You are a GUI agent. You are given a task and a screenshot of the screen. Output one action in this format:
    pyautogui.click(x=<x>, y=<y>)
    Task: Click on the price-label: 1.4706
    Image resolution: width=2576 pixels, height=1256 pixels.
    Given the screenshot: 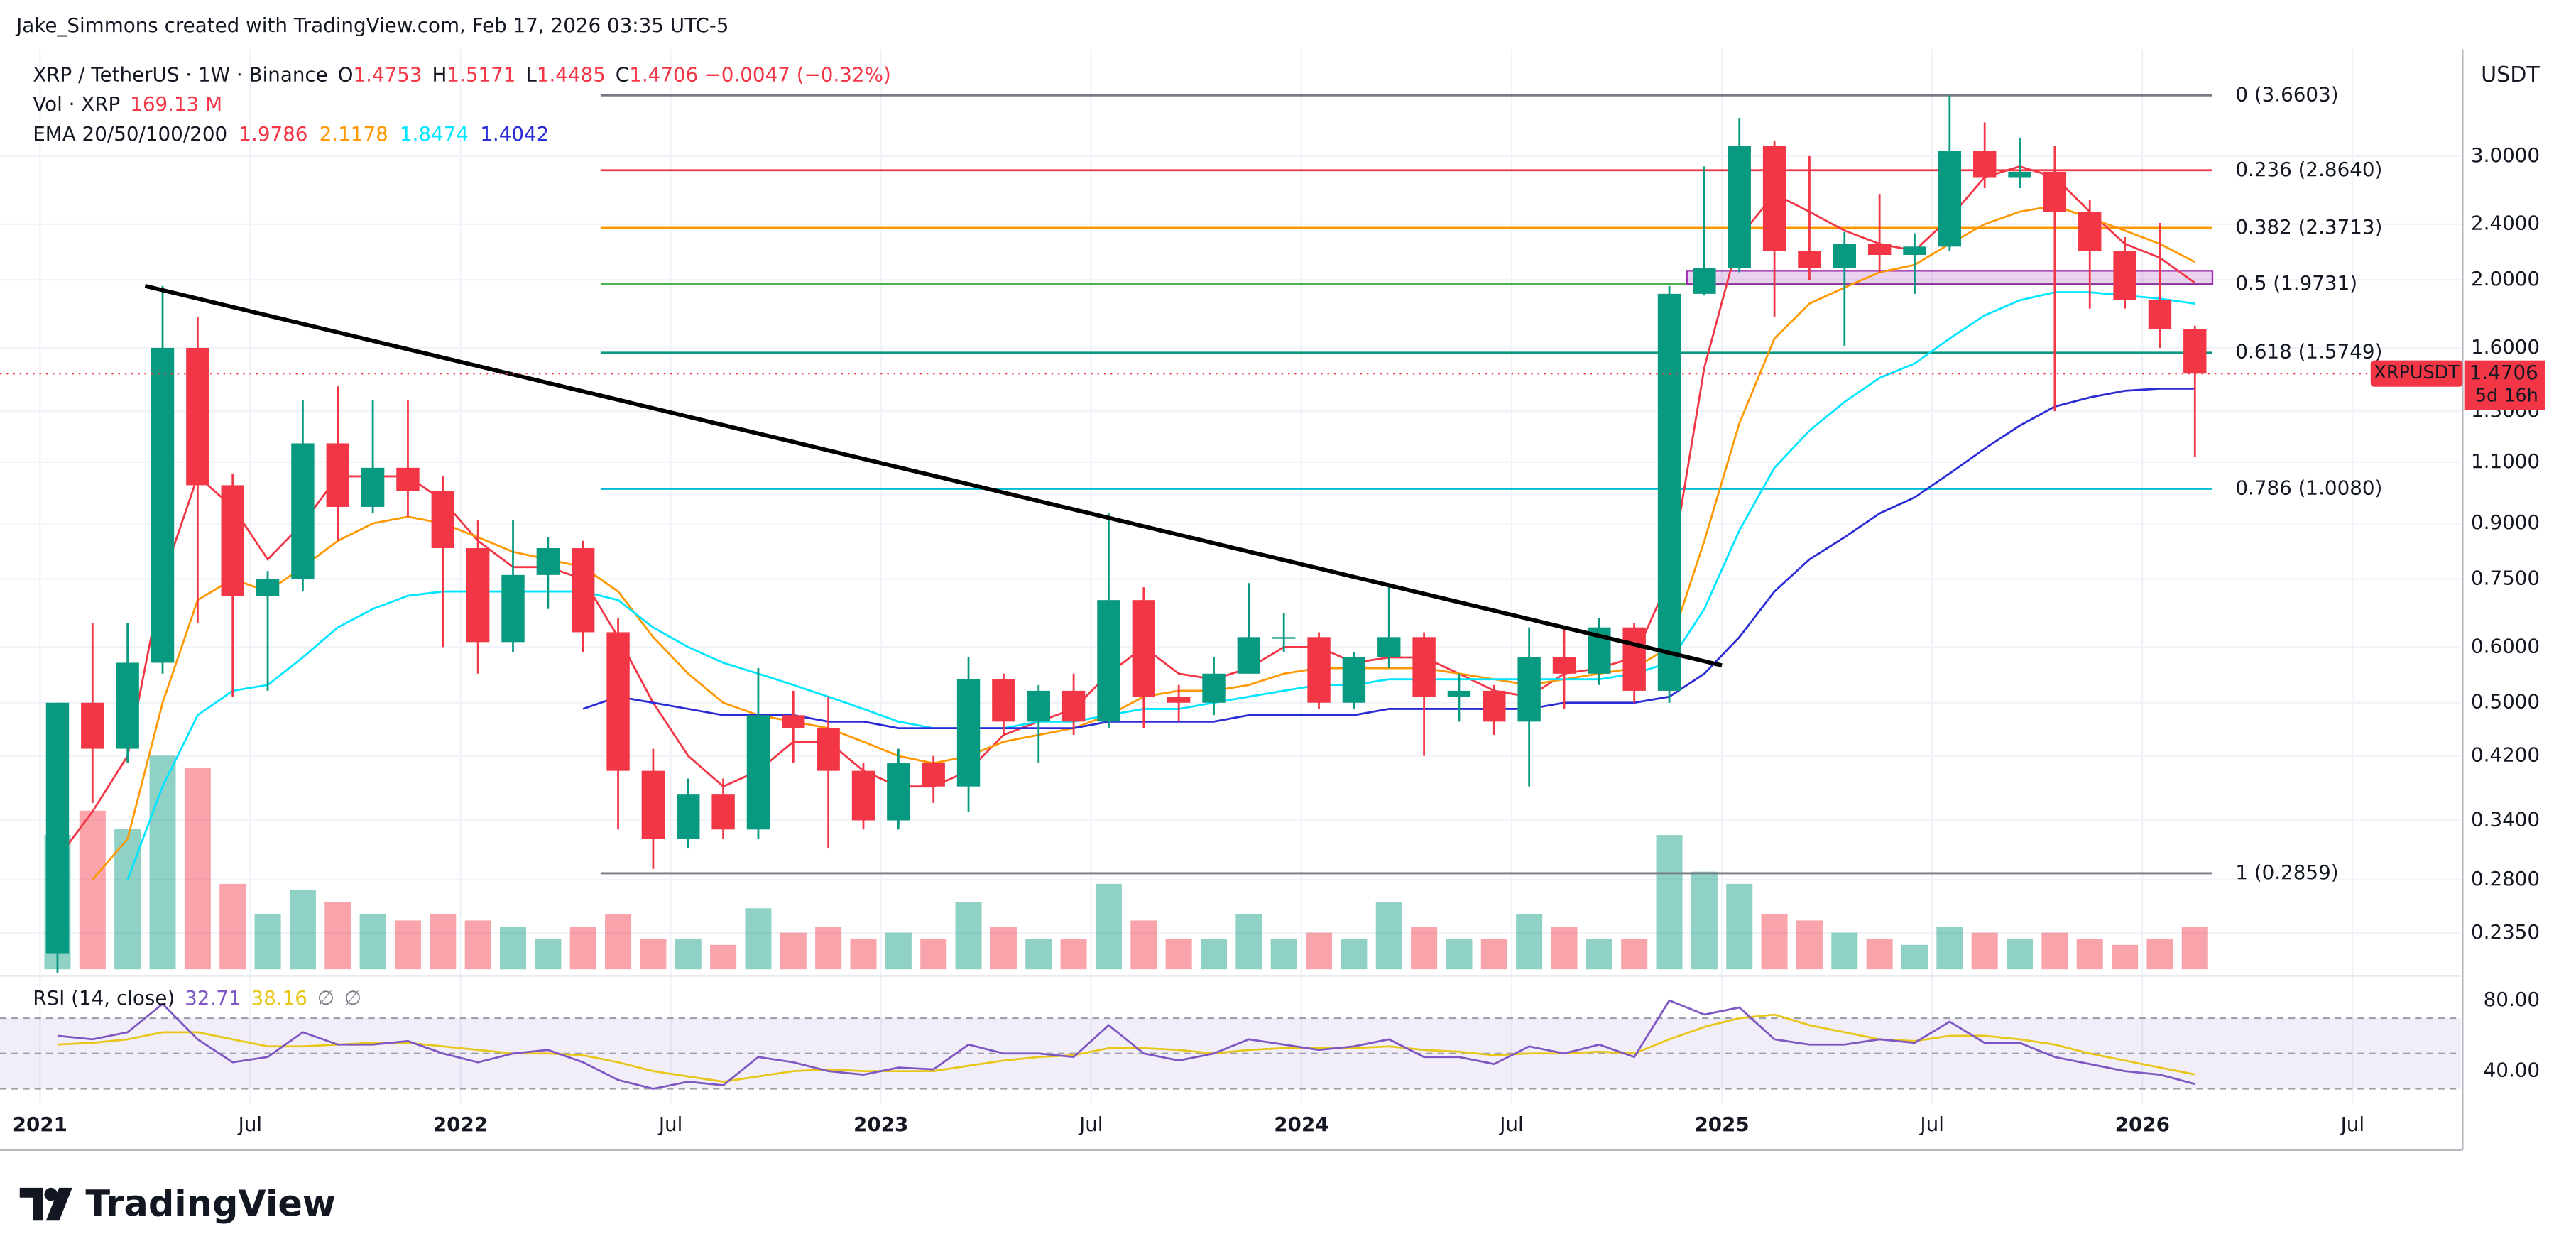 What is the action you would take?
    pyautogui.click(x=2503, y=372)
    